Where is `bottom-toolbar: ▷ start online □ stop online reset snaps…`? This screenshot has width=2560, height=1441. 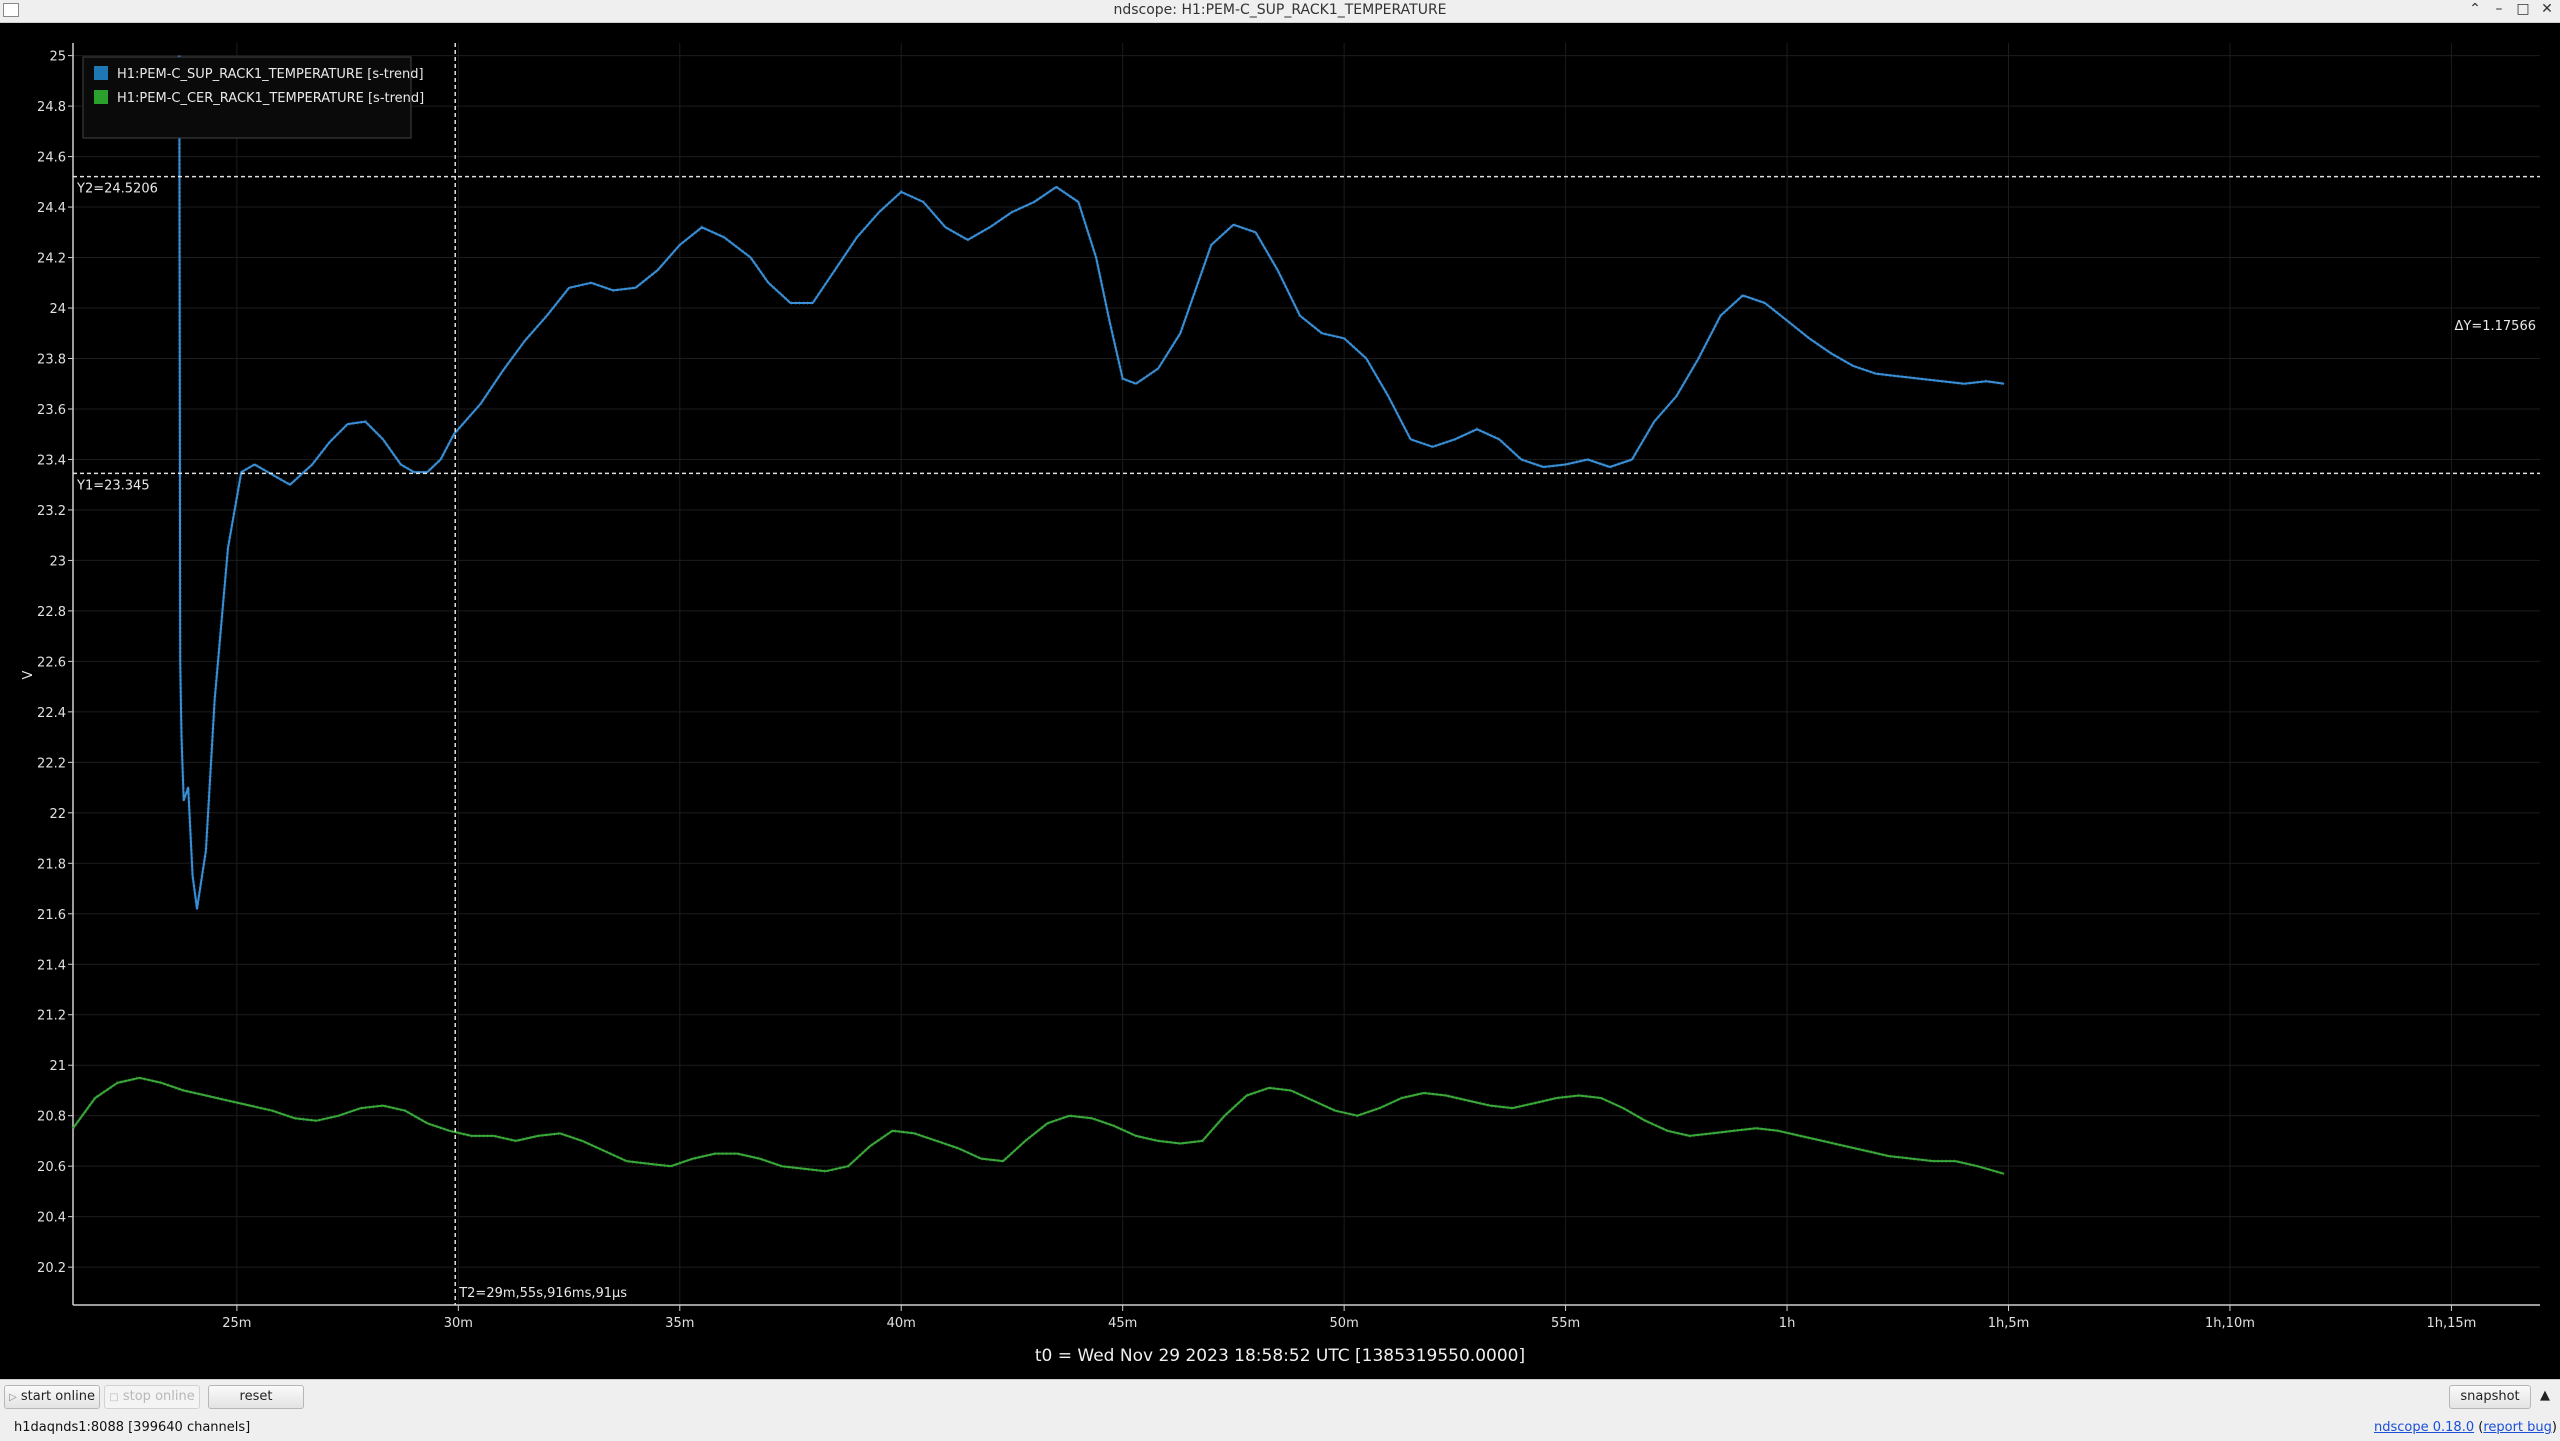 bottom-toolbar: ▷ start online □ stop online reset snaps… is located at coordinates (1280, 1410).